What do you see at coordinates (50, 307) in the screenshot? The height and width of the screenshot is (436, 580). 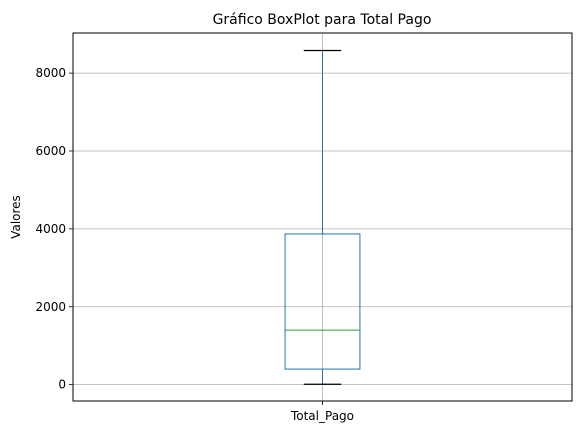 I see `y-tick-label: 2000` at bounding box center [50, 307].